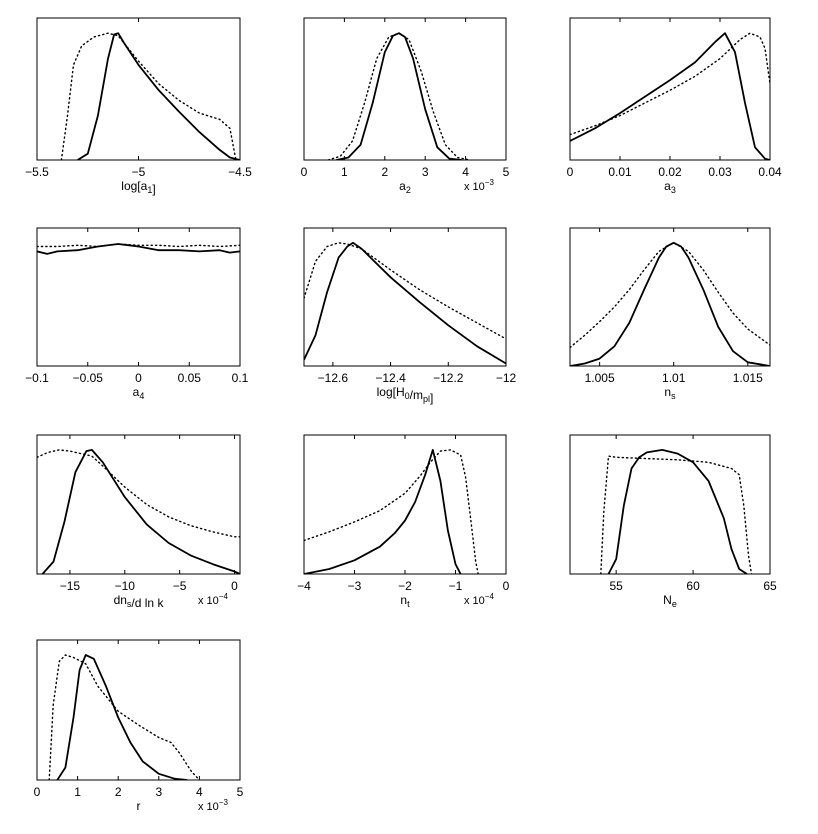 The image size is (818, 834). Describe the element at coordinates (670, 393) in the screenshot. I see `x-axis-label: ns` at that location.